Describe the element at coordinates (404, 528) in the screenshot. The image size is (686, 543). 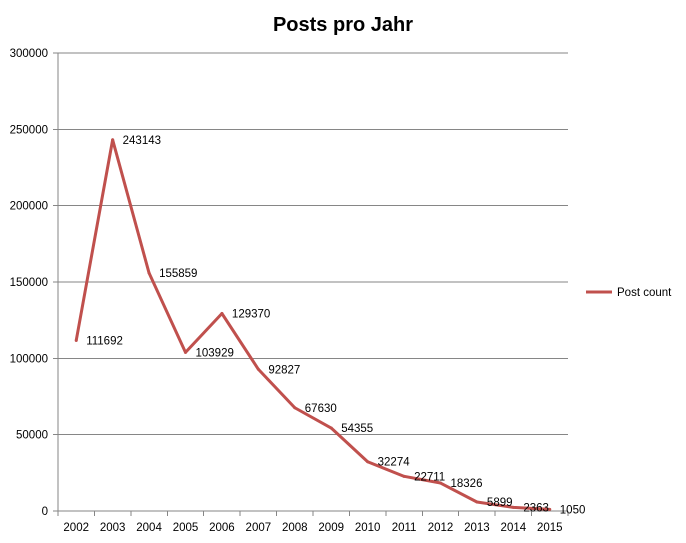
I see `x-tick-label: 2011` at that location.